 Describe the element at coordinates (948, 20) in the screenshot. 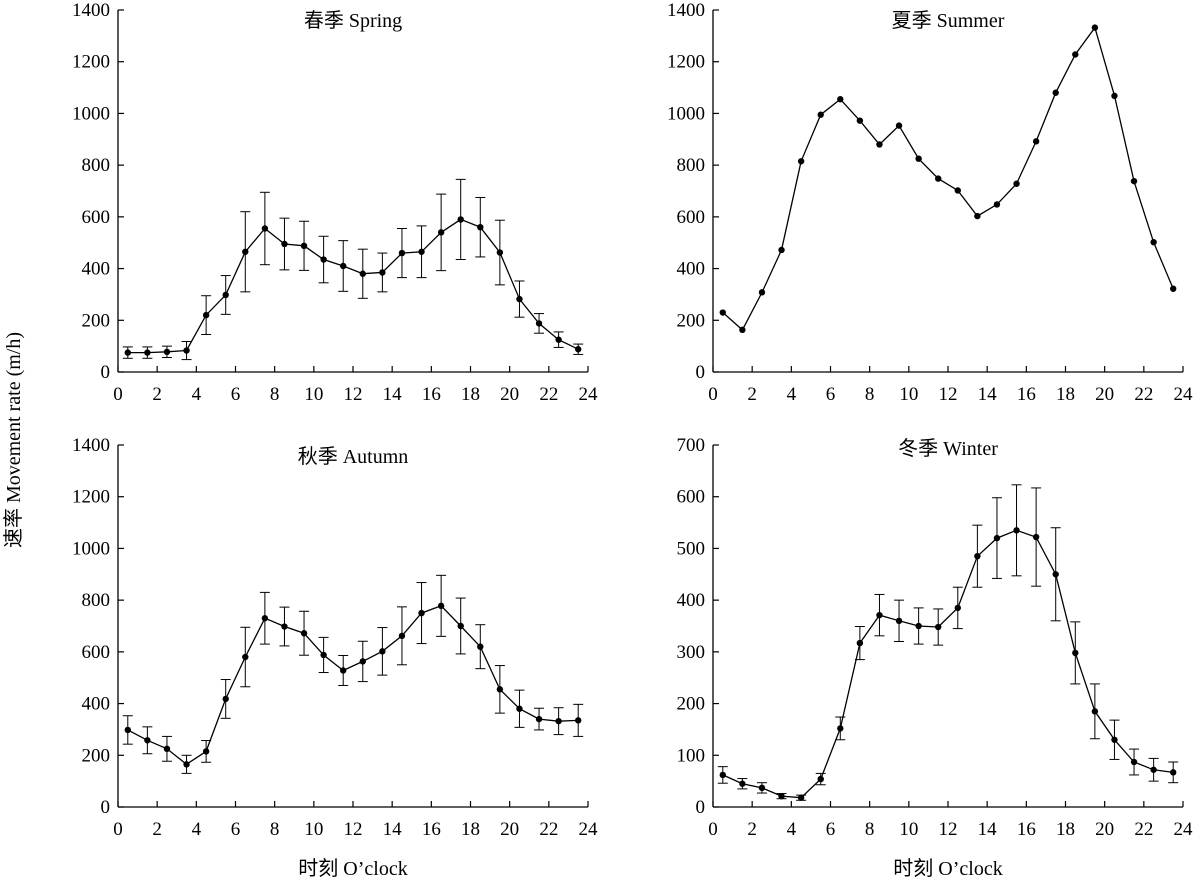

I see `panel-title: 夏季 Summer` at that location.